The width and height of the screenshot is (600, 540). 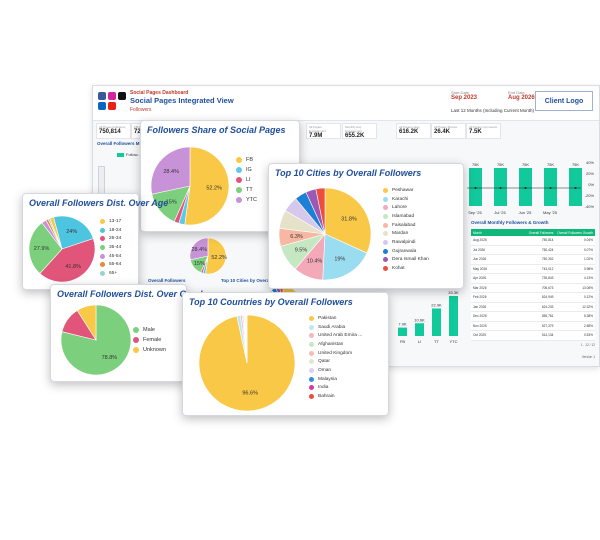 What do you see at coordinates (547, 249) in the screenshot?
I see `table-cell: 750,424` at bounding box center [547, 249].